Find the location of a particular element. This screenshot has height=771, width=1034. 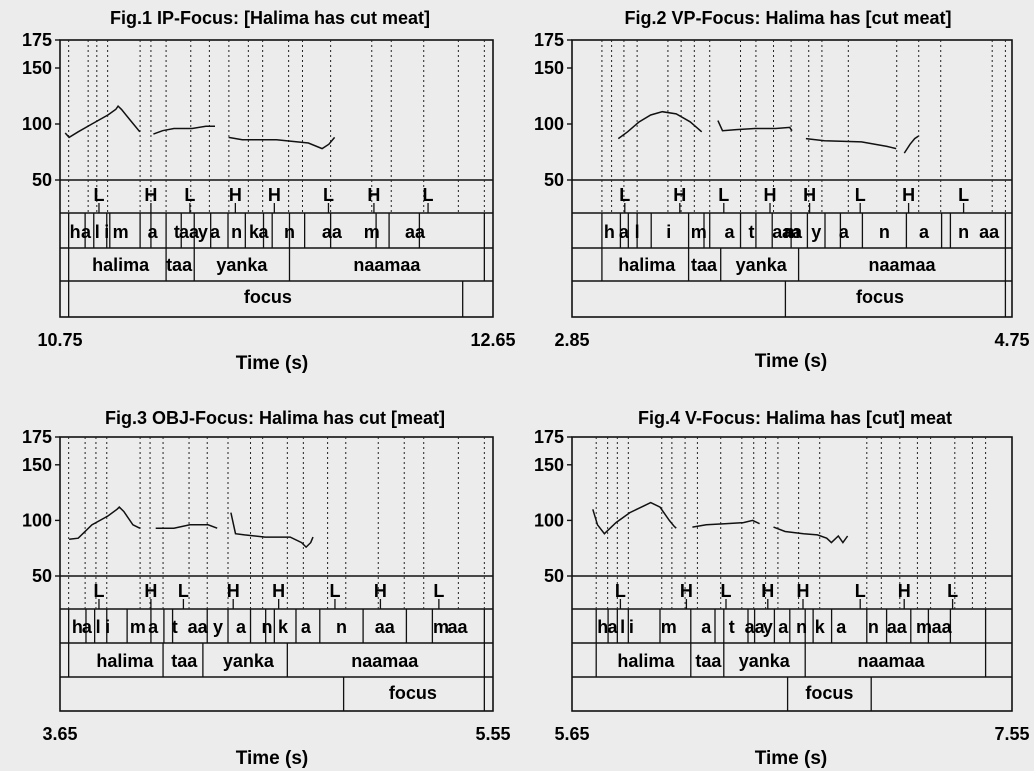

x-end-label: 4.75 is located at coordinates (1011, 340).